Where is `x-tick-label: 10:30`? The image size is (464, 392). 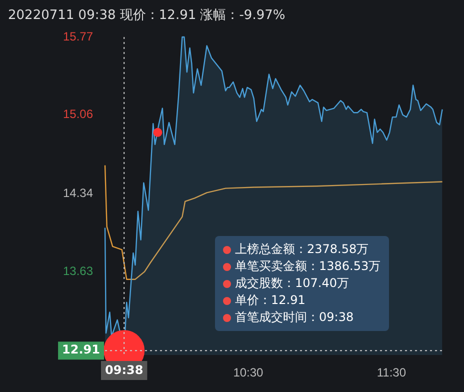
x-tick-label: 10:30 is located at coordinates (248, 373).